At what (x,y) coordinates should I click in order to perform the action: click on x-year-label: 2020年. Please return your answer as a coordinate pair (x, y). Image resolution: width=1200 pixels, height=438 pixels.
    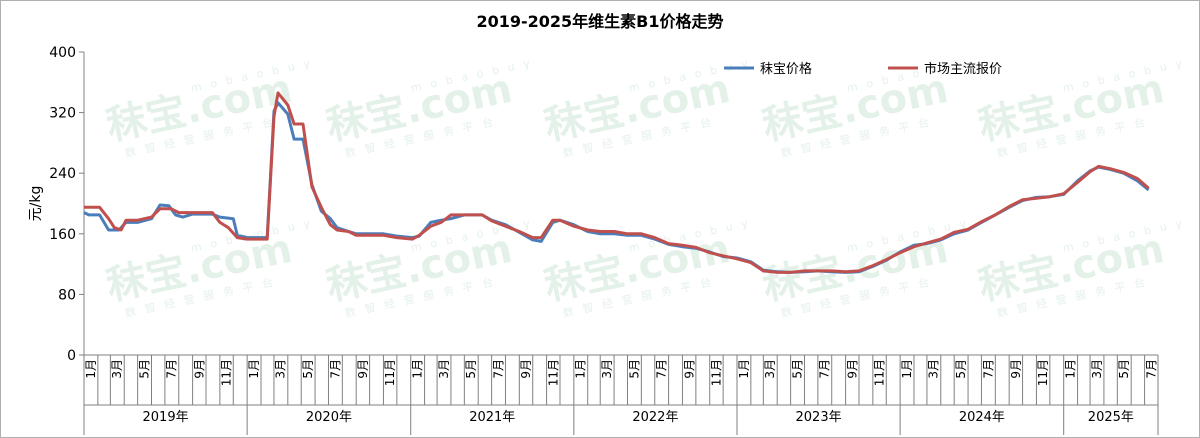
    Looking at the image, I should click on (329, 417).